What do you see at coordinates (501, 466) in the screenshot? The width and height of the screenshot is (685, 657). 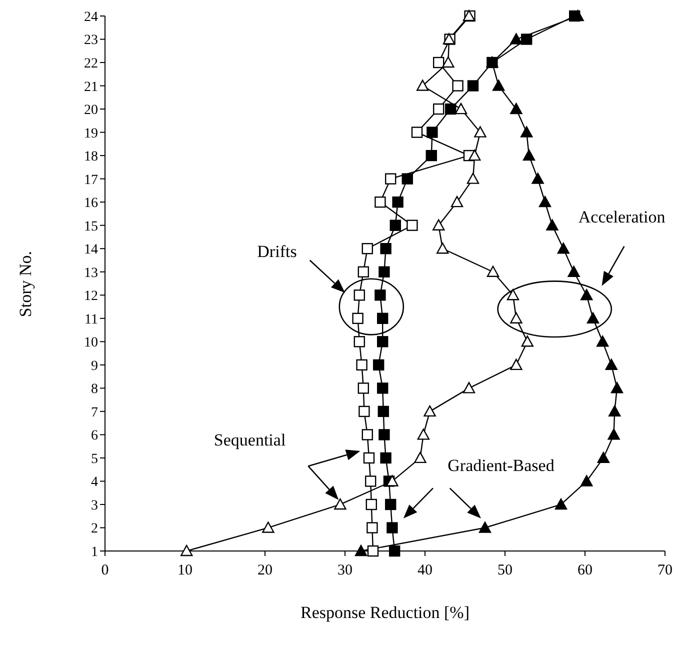 I see `annotation: Gradient-Based` at bounding box center [501, 466].